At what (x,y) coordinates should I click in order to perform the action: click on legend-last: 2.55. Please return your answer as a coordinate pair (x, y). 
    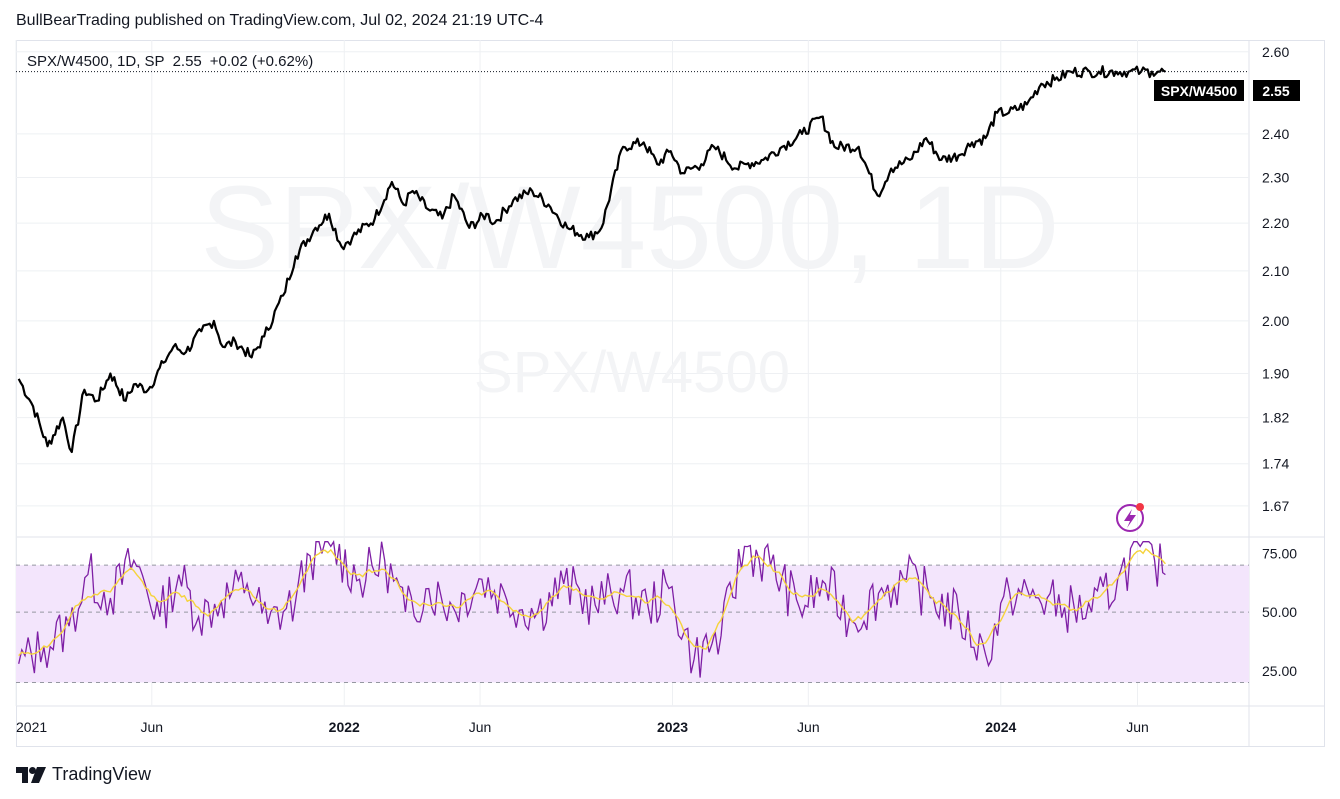
    Looking at the image, I should click on (187, 61).